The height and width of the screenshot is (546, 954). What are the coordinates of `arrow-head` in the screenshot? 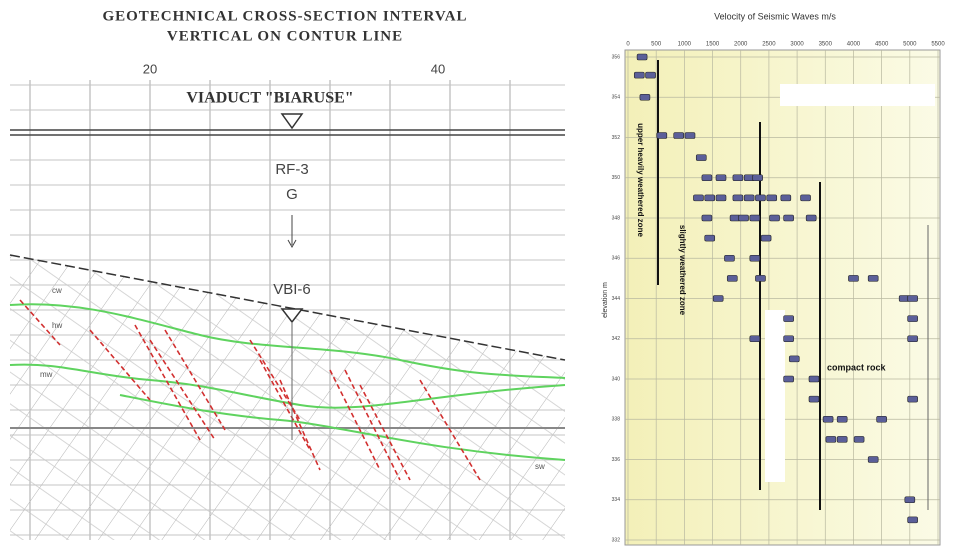 It's located at (292, 244).